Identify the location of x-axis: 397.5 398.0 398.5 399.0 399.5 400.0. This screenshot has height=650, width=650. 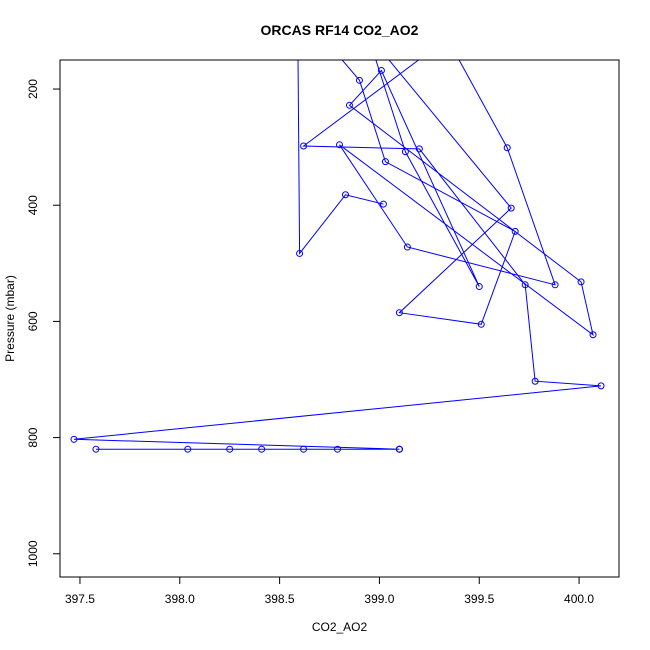
(329, 591).